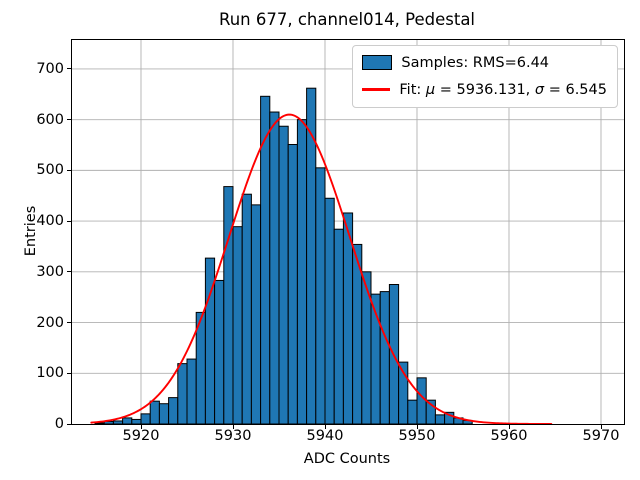  What do you see at coordinates (50, 322) in the screenshot?
I see `y-tick-label: 200` at bounding box center [50, 322].